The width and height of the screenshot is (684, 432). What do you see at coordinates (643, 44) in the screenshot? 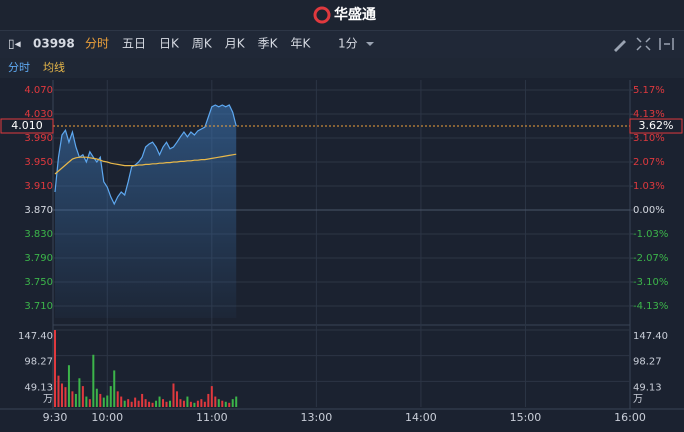
I see `fullscreen-icon` at bounding box center [643, 44].